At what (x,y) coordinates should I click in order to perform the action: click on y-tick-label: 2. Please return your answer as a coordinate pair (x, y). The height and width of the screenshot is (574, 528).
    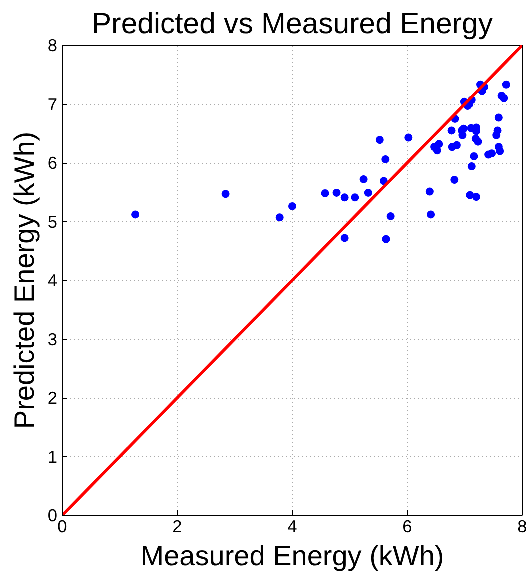
    Looking at the image, I should click on (53, 398).